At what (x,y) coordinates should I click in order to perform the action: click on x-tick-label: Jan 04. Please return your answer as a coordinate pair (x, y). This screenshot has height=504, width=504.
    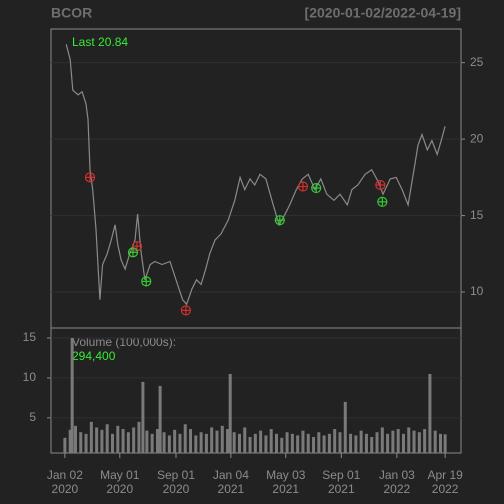
    Looking at the image, I should click on (231, 475).